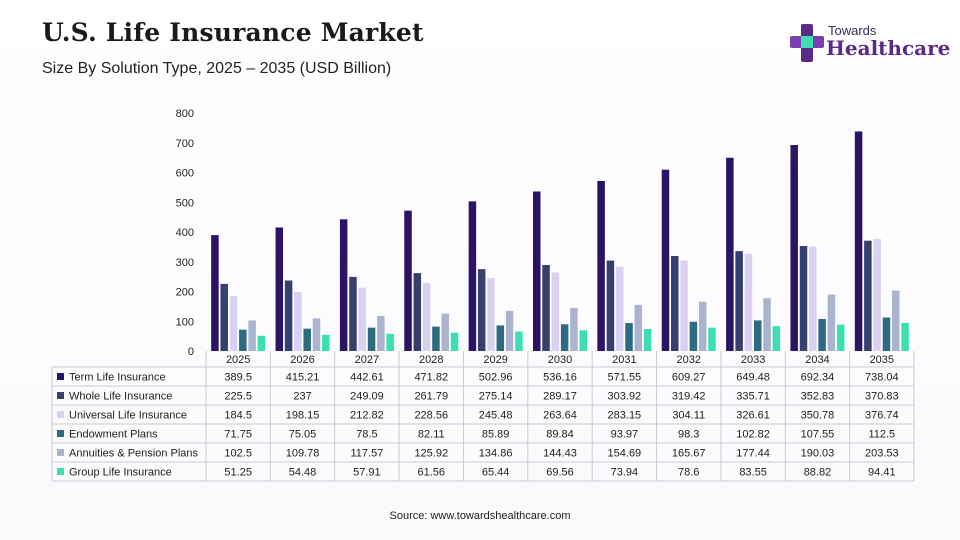 The height and width of the screenshot is (540, 960). I want to click on bar-group-life-insurance-2026, so click(326, 342).